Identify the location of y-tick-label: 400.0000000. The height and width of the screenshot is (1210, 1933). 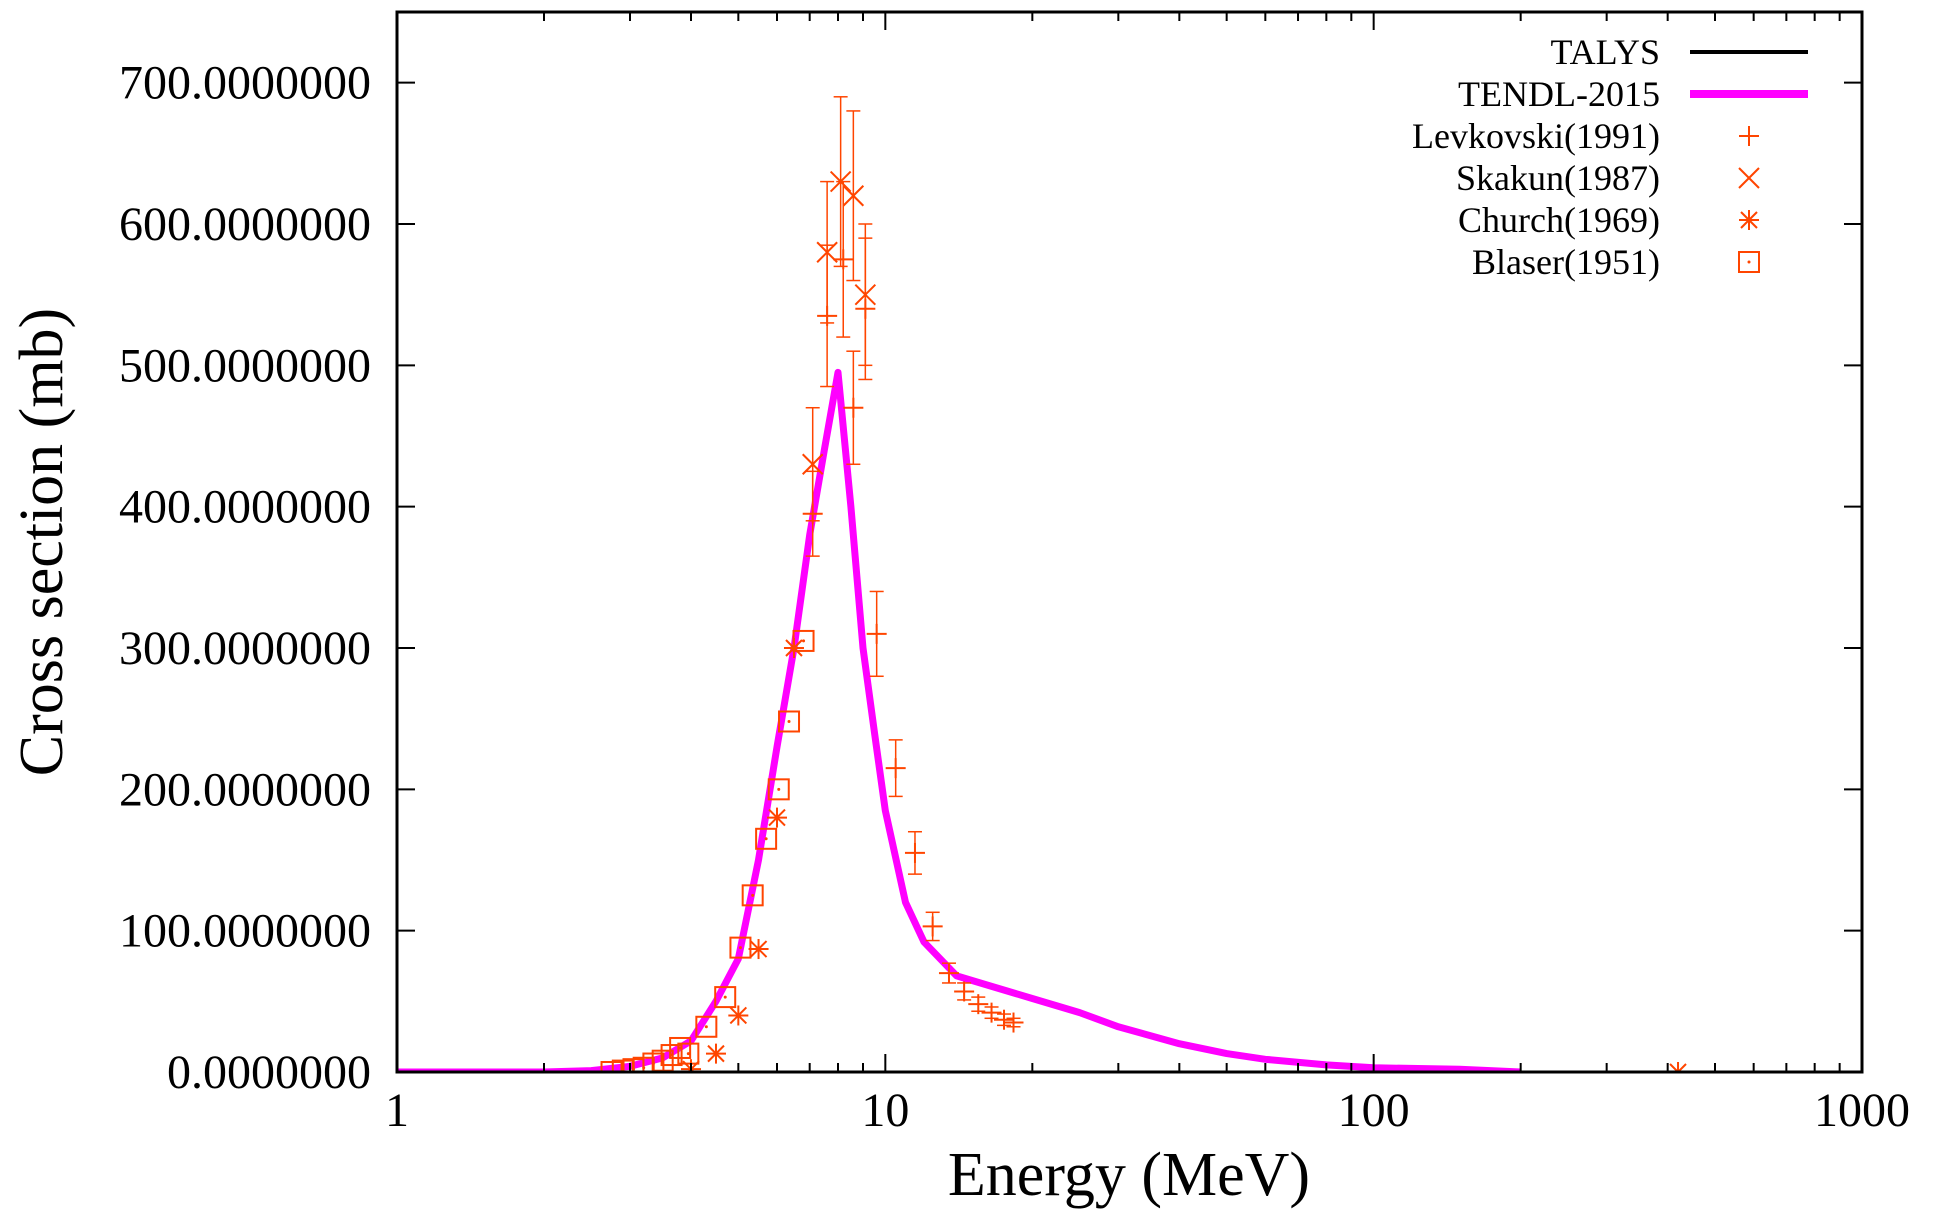
(245, 507).